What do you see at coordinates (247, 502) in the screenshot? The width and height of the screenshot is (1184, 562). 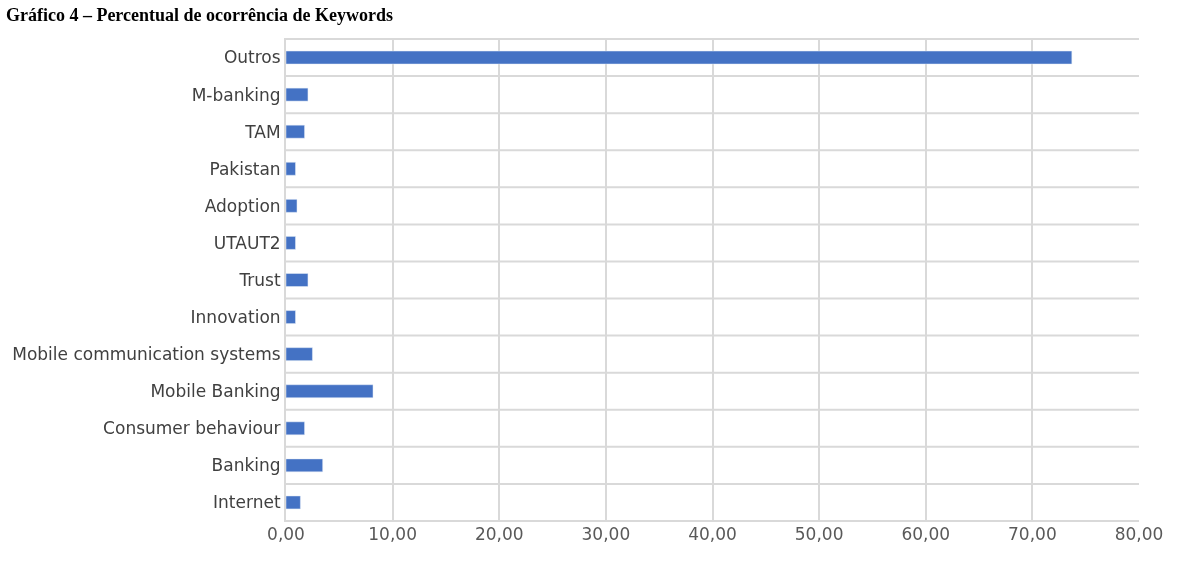 I see `y-tick-label: Internet` at bounding box center [247, 502].